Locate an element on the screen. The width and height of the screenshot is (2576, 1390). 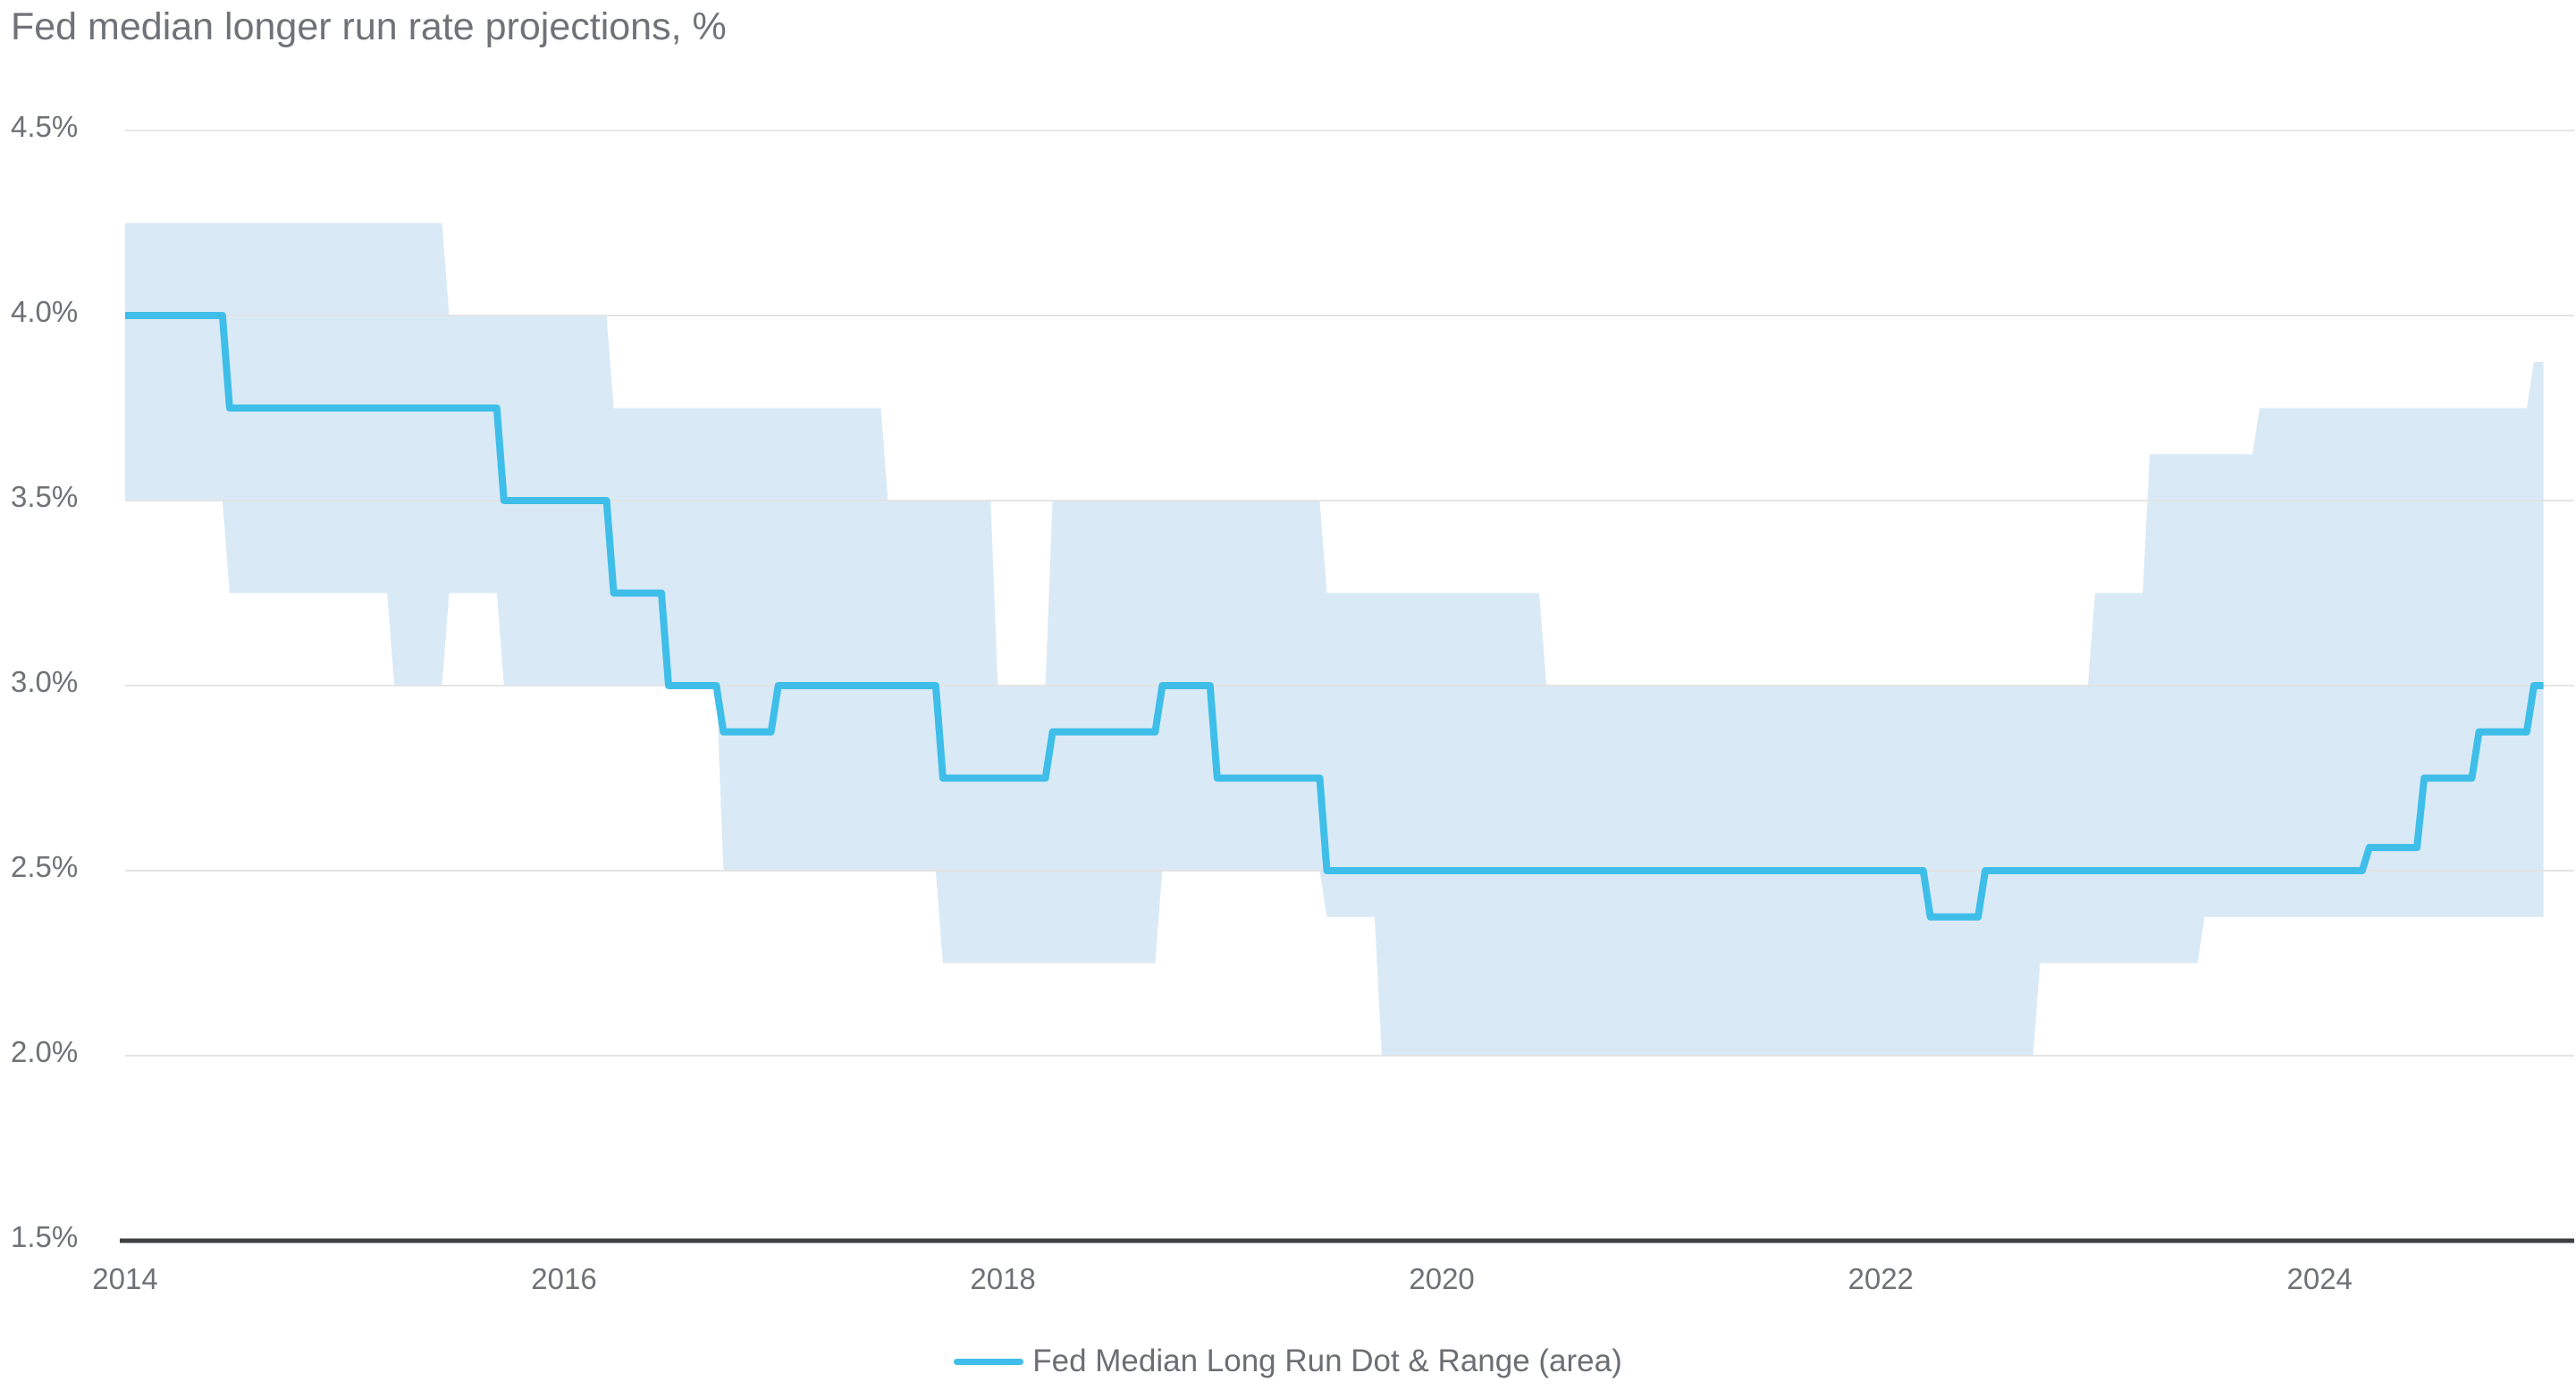
y-axis-tick-label: 1.5% is located at coordinates (45, 1236).